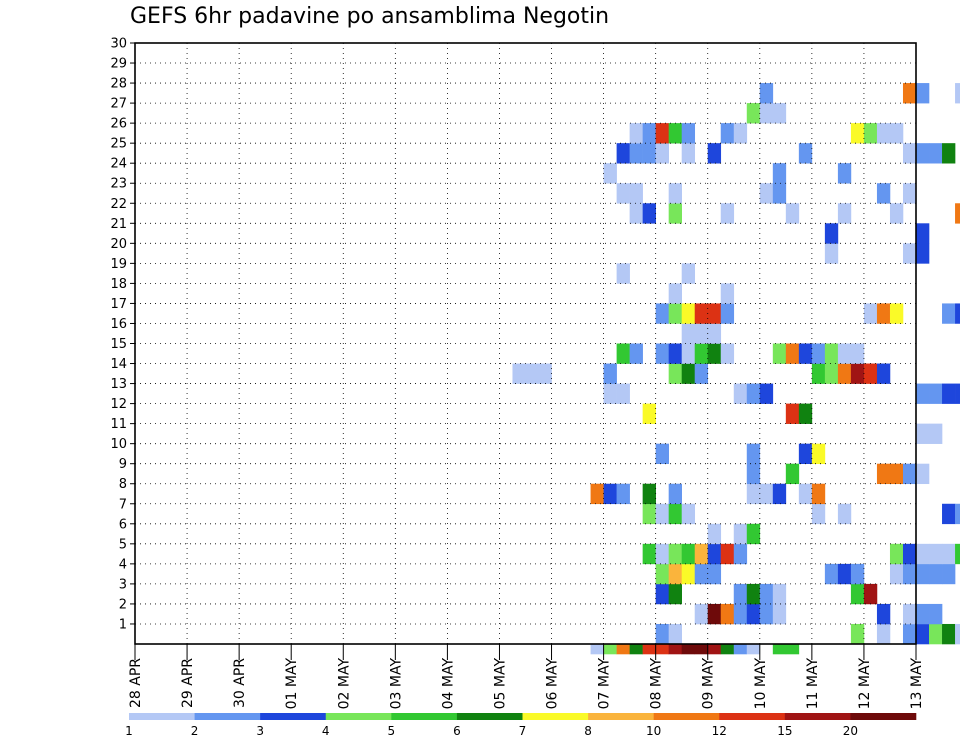 This screenshot has width=960, height=742. Describe the element at coordinates (118, 184) in the screenshot. I see `y-tick-label: 23` at that location.